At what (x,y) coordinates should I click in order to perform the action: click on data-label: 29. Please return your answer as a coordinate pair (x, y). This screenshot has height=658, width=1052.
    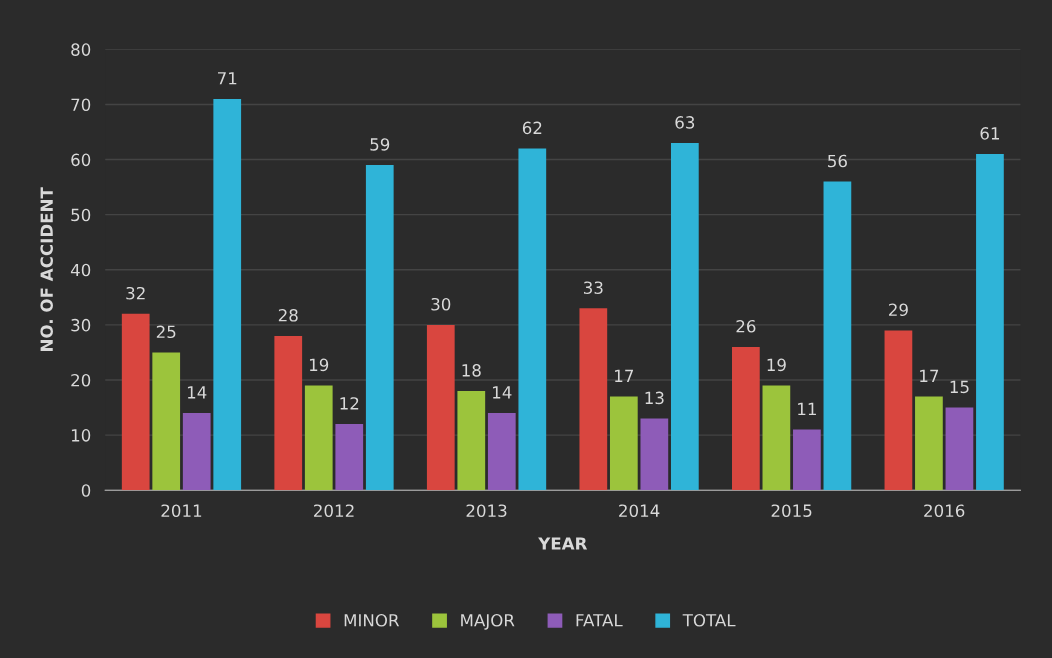
    Looking at the image, I should click on (898, 310).